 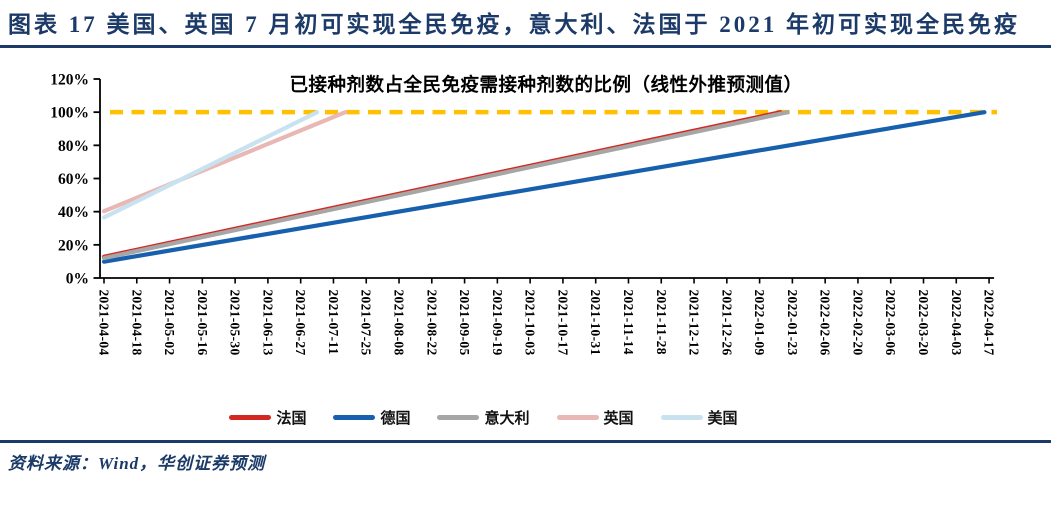 What do you see at coordinates (69, 113) in the screenshot?
I see `y-axis-label: 100%` at bounding box center [69, 113].